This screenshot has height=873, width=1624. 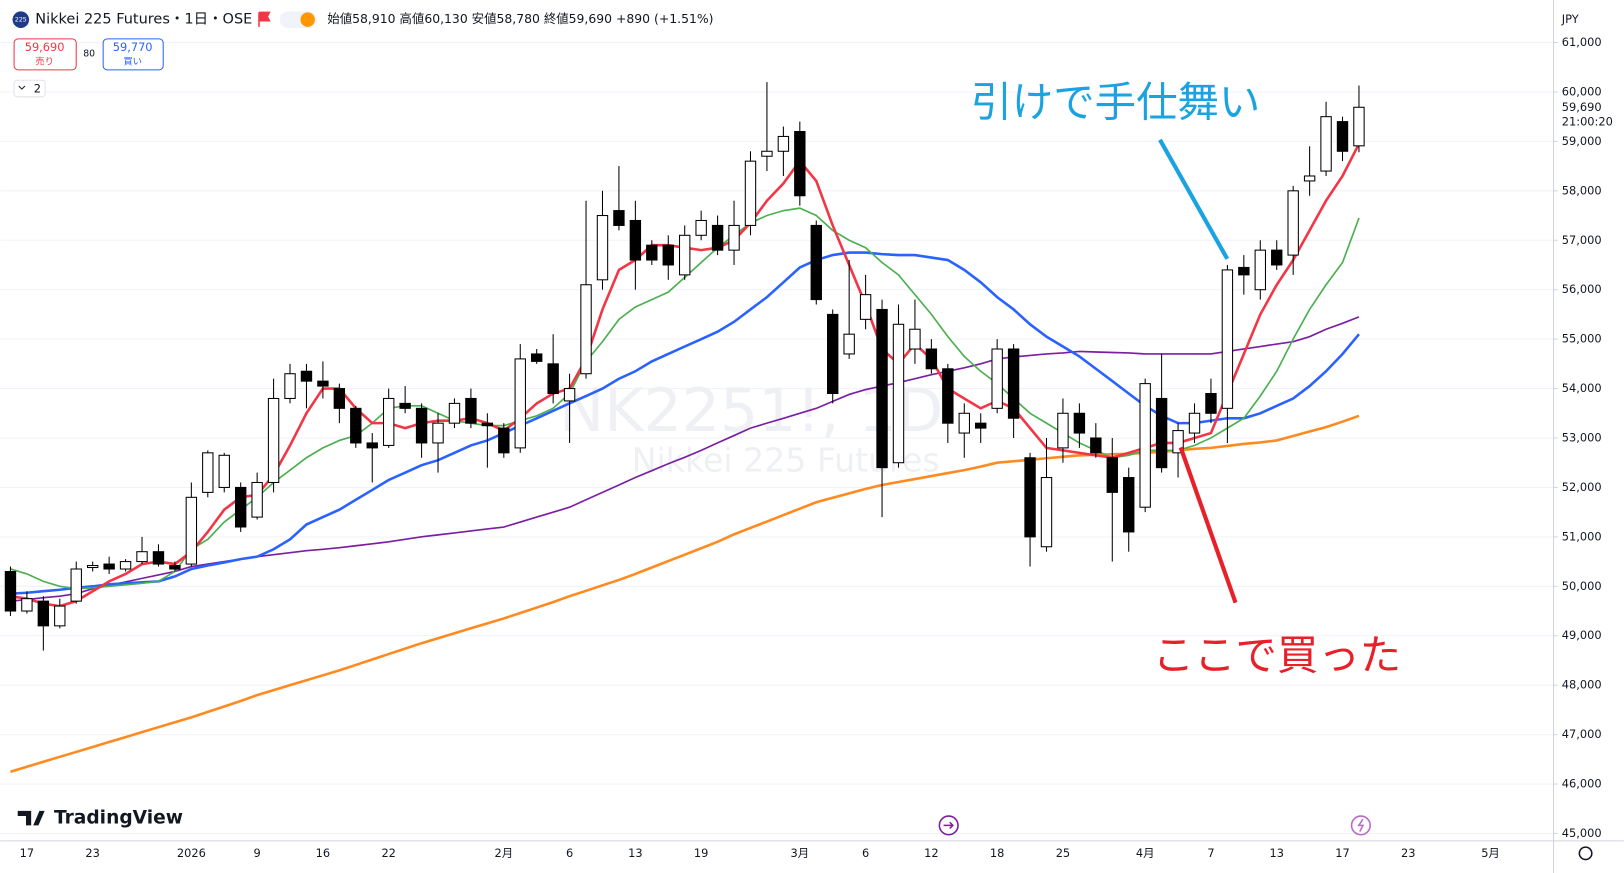 What do you see at coordinates (1210, 853) in the screenshot?
I see `x-tick-label: 7` at bounding box center [1210, 853].